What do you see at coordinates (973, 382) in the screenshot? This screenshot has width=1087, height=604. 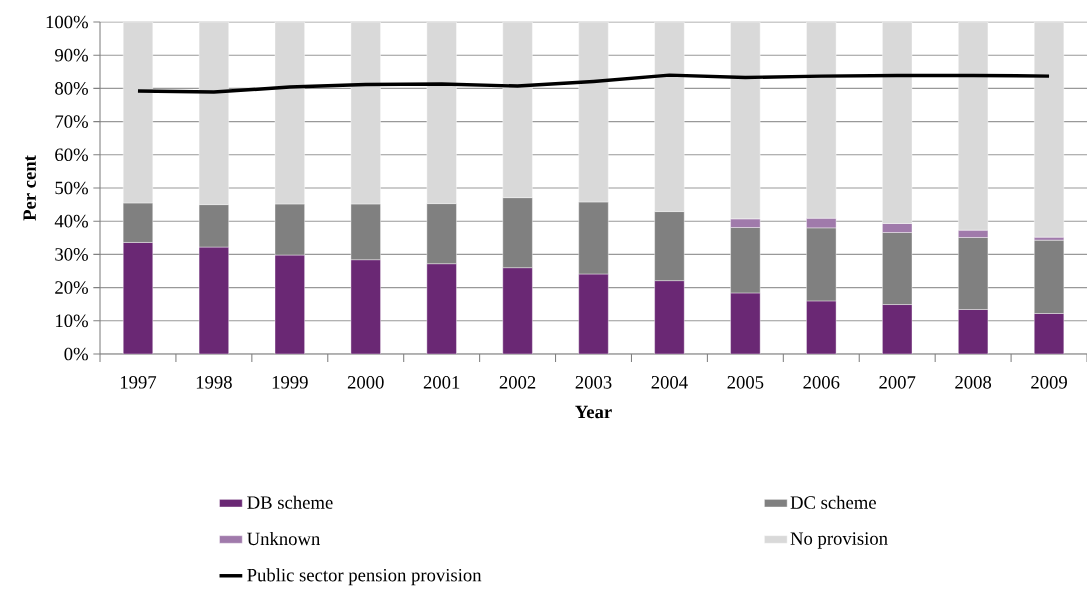 I see `x-tick-label: 2008` at bounding box center [973, 382].